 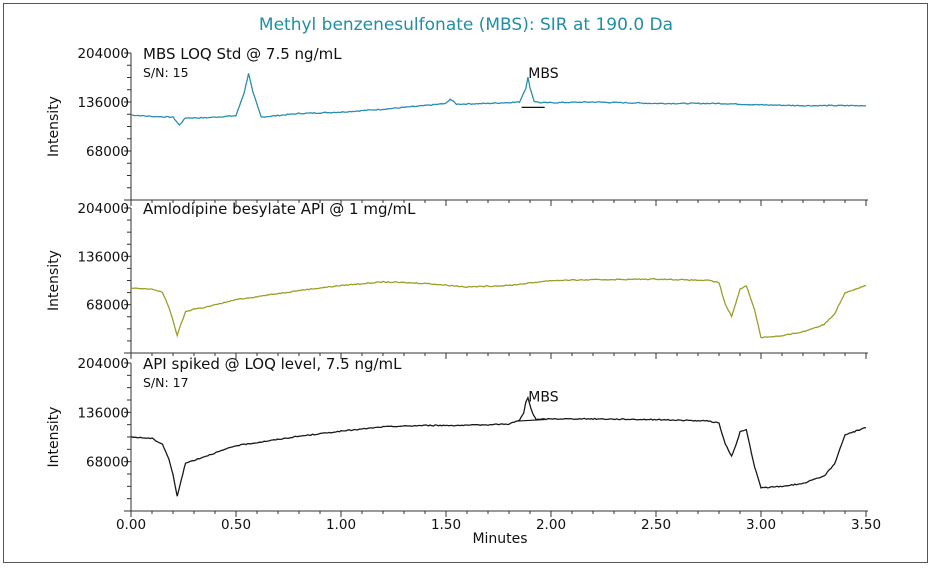 What do you see at coordinates (531, 420) in the screenshot?
I see `peak-baseline` at bounding box center [531, 420].